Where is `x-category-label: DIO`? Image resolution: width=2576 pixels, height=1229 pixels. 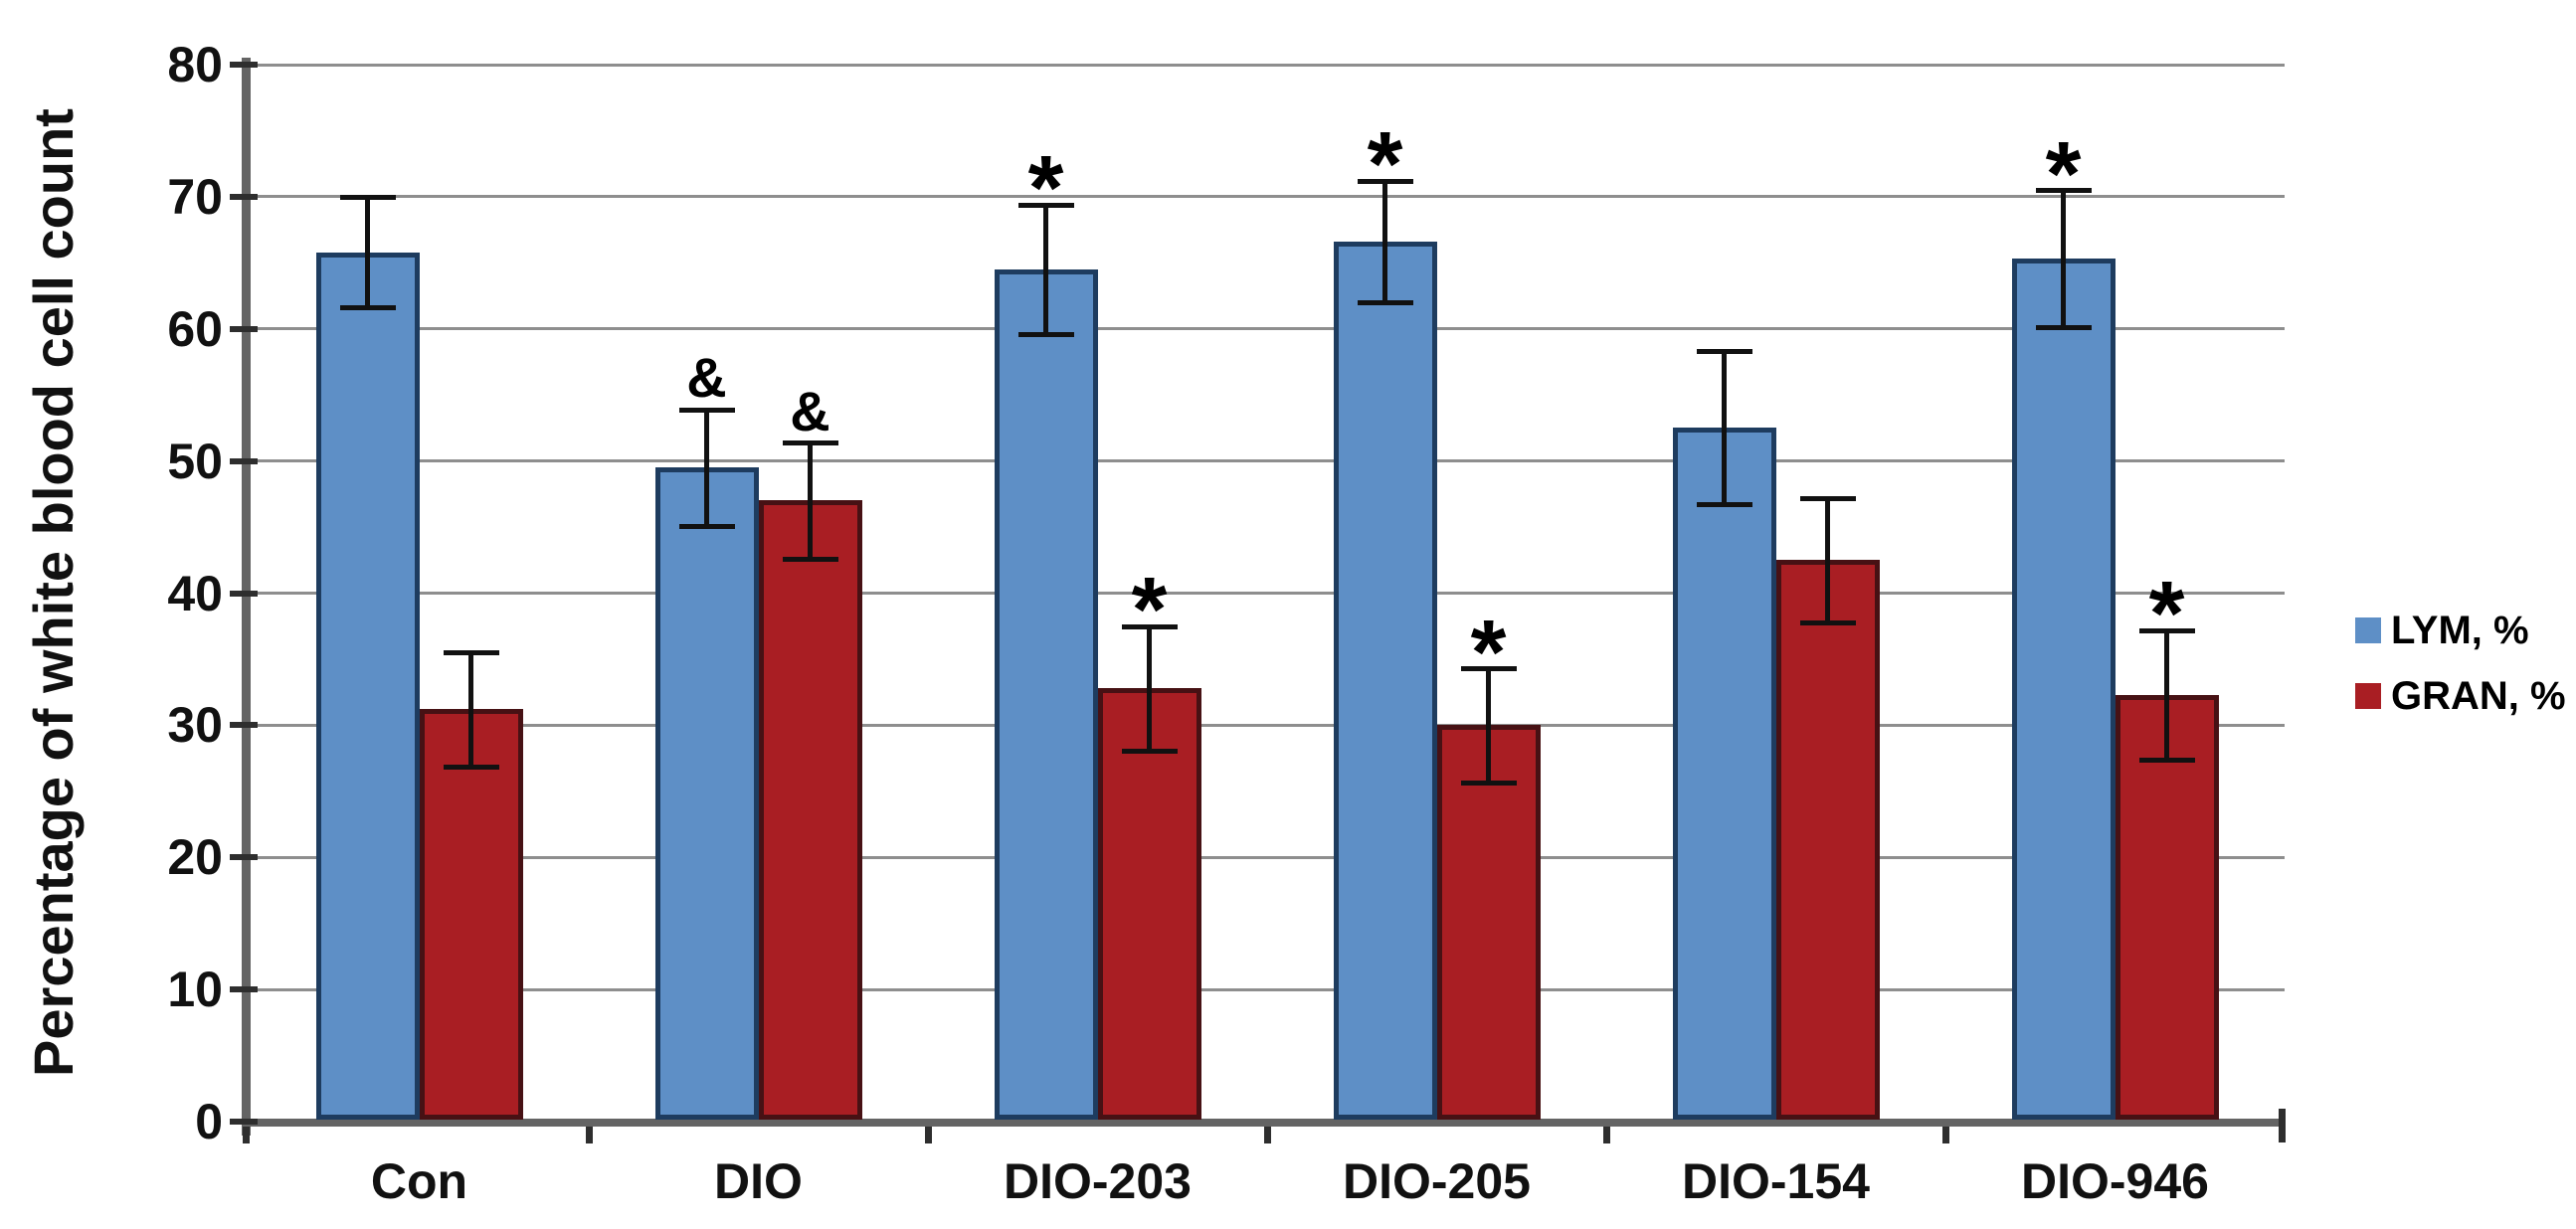 x-category-label: DIO is located at coordinates (758, 1181).